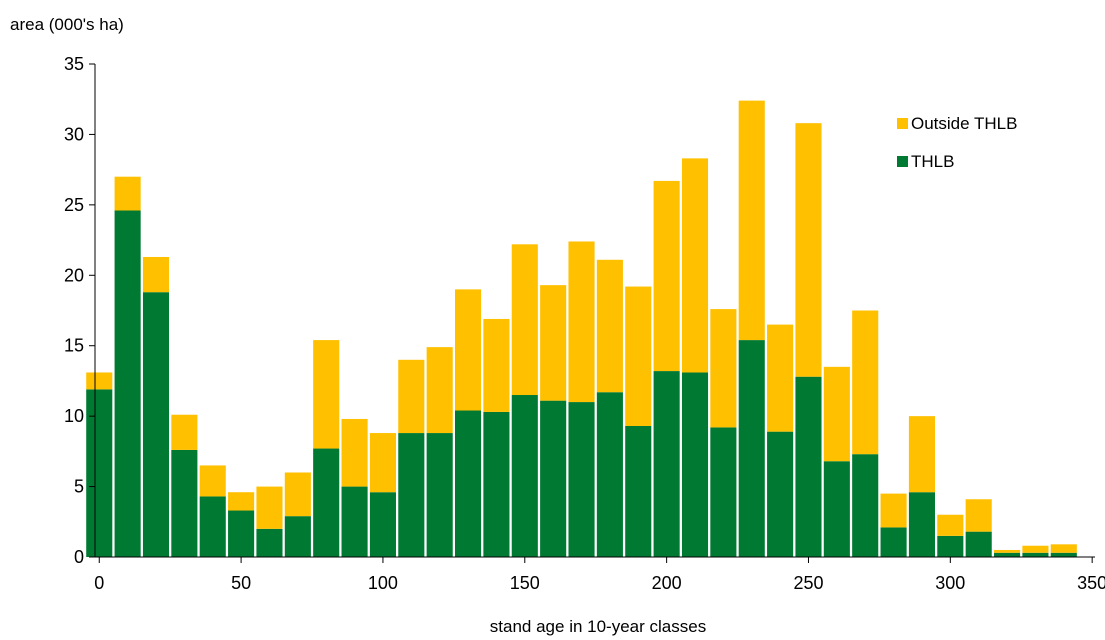 Image resolution: width=1105 pixels, height=640 pixels. I want to click on x-axis-title: stand age in 10-year classes, so click(598, 626).